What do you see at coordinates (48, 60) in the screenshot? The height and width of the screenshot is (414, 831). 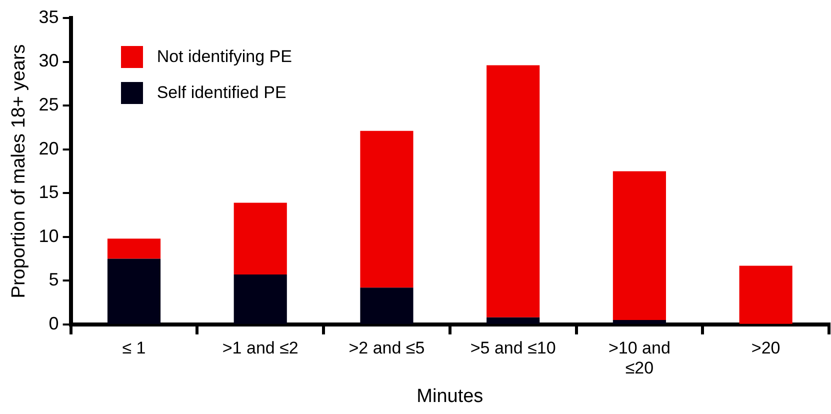 I see `y-tick-label: 30` at bounding box center [48, 60].